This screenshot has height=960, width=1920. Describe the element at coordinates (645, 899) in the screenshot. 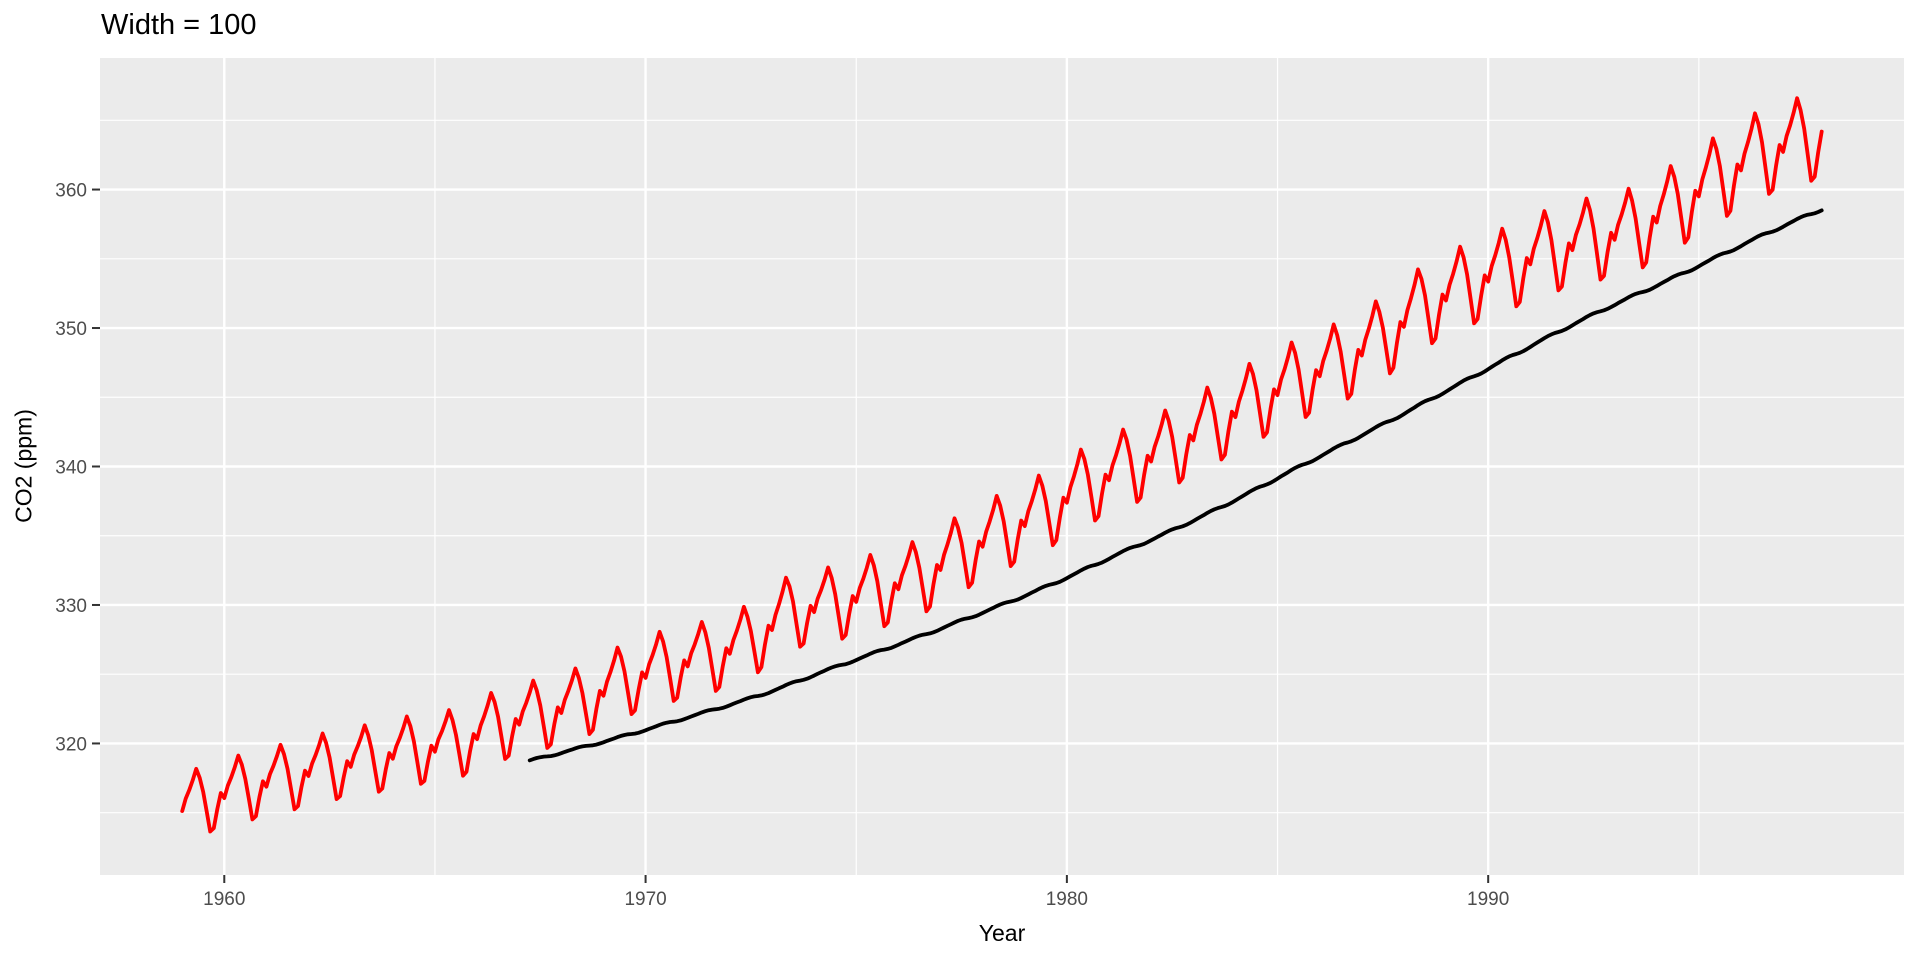

I see `x-tick-label: 1970` at that location.